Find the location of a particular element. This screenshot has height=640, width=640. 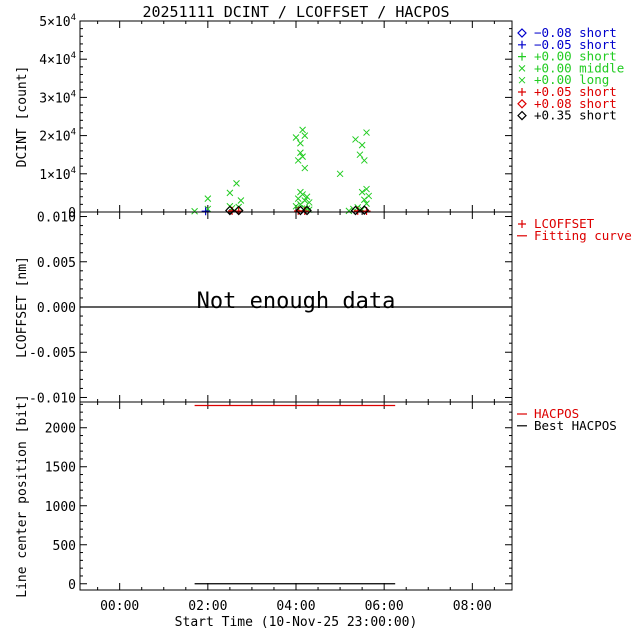

legend-label: Fitting curve is located at coordinates (583, 235).